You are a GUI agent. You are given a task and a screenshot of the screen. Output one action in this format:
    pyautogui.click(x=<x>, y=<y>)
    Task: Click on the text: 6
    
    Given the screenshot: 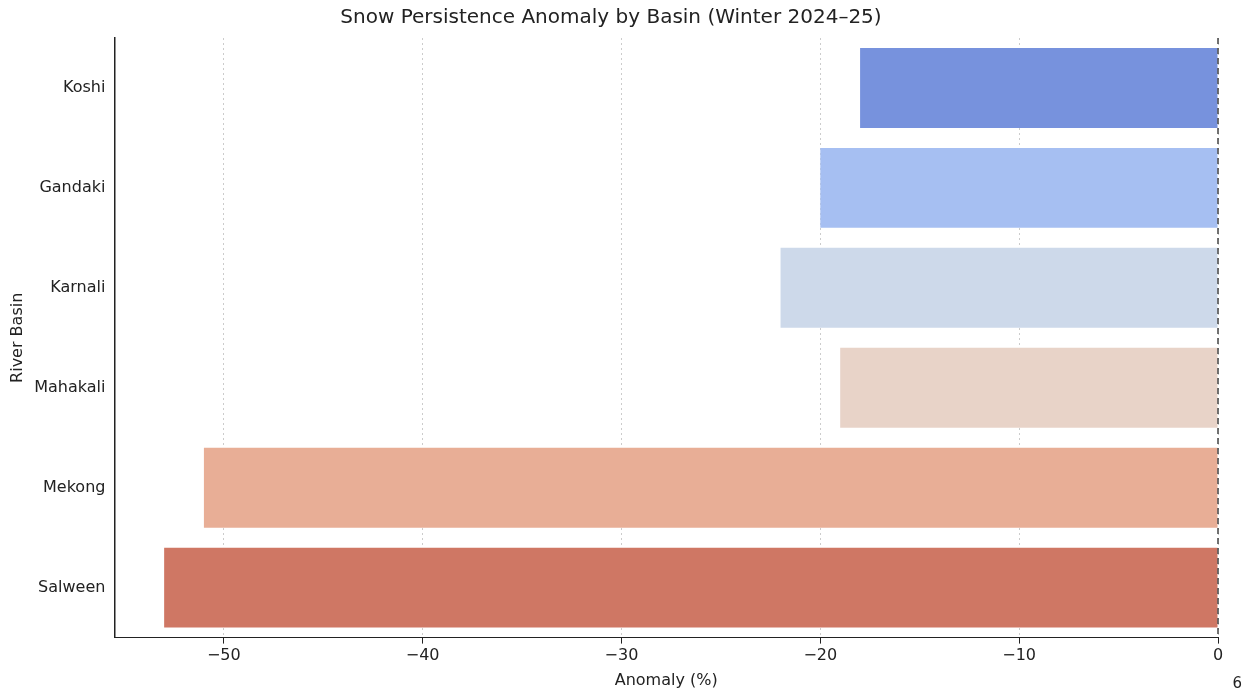 What is the action you would take?
    pyautogui.click(x=1237, y=683)
    